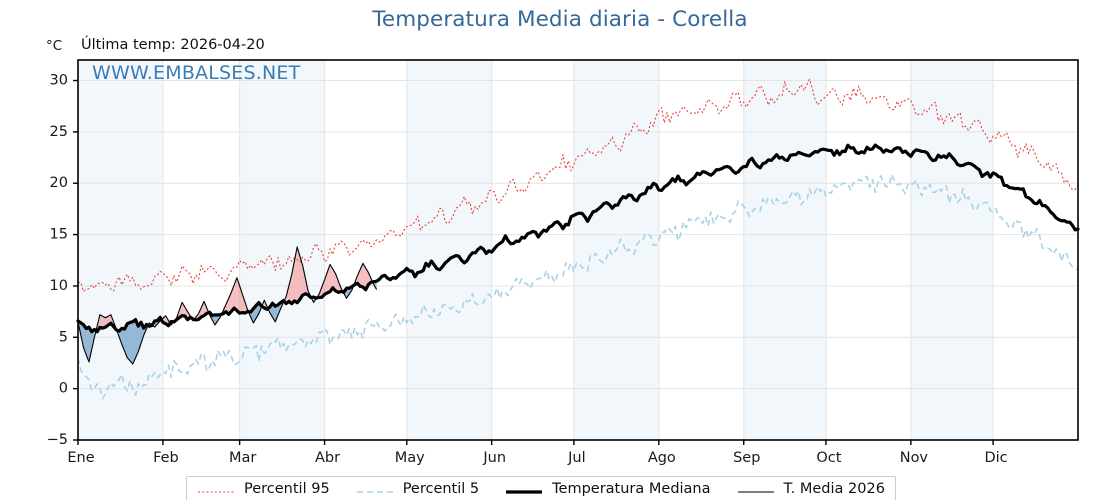 This screenshot has width=1120, height=500. What do you see at coordinates (537, 453) in the screenshot?
I see `x-axis-ticks: Ene Feb Mar Abr May Jun Jul Ago Sep Oct Nov Dic` at bounding box center [537, 453].